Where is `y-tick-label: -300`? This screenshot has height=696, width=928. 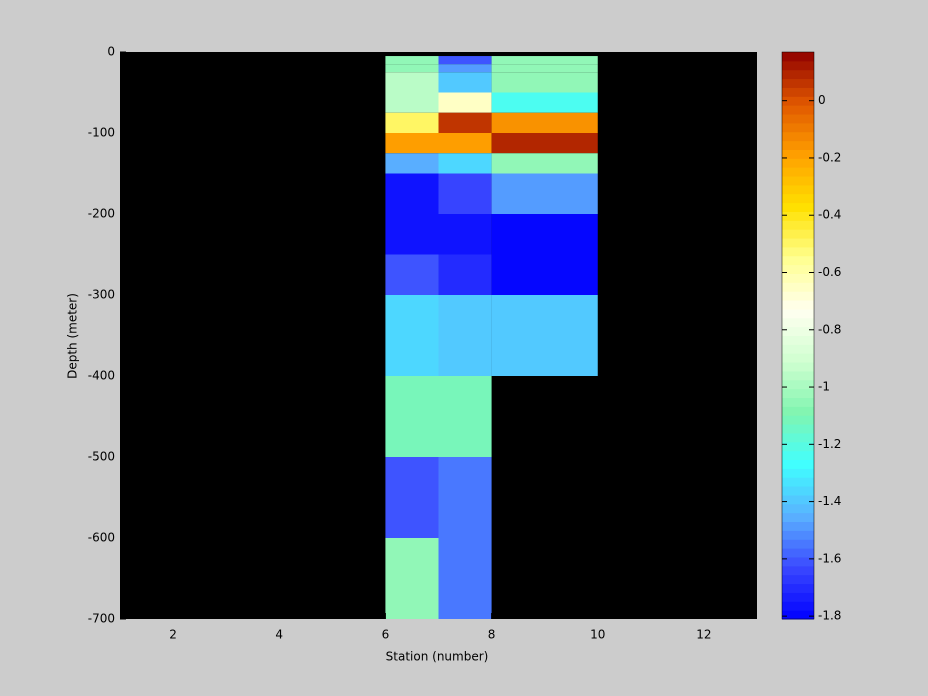
y-tick-label: -300 is located at coordinates (101, 295).